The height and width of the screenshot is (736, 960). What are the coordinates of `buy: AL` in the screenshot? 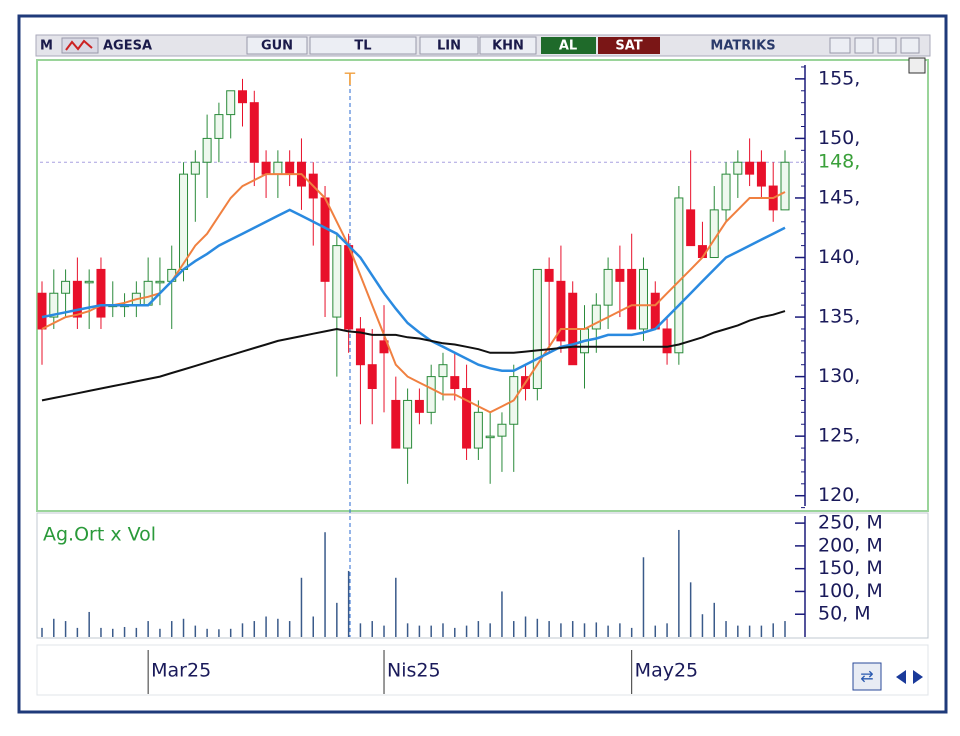 It's located at (568, 46).